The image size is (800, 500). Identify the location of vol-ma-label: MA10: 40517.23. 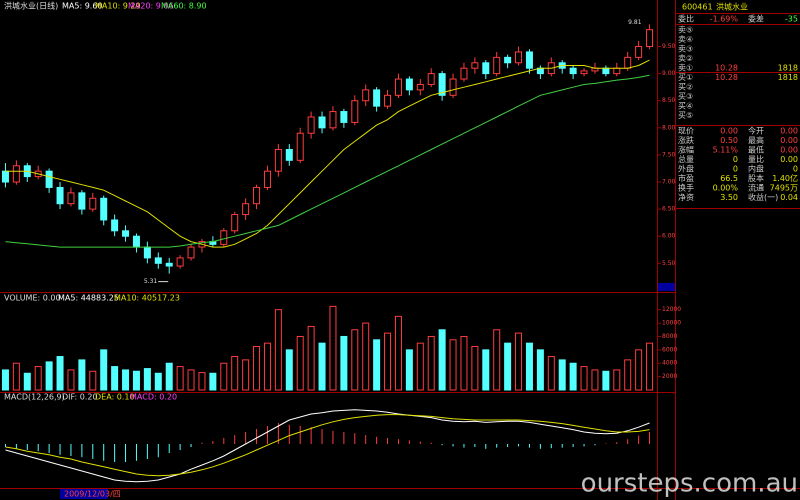
(147, 298).